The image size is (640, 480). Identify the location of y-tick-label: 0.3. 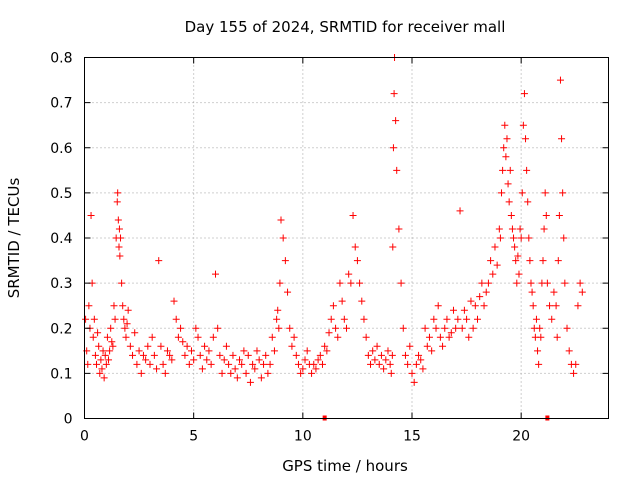
(61, 284).